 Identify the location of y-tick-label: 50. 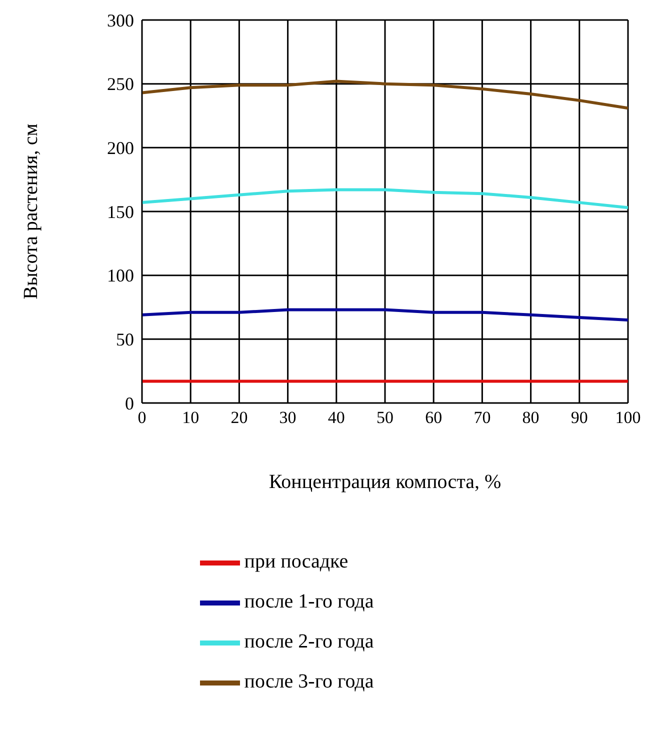
(125, 340).